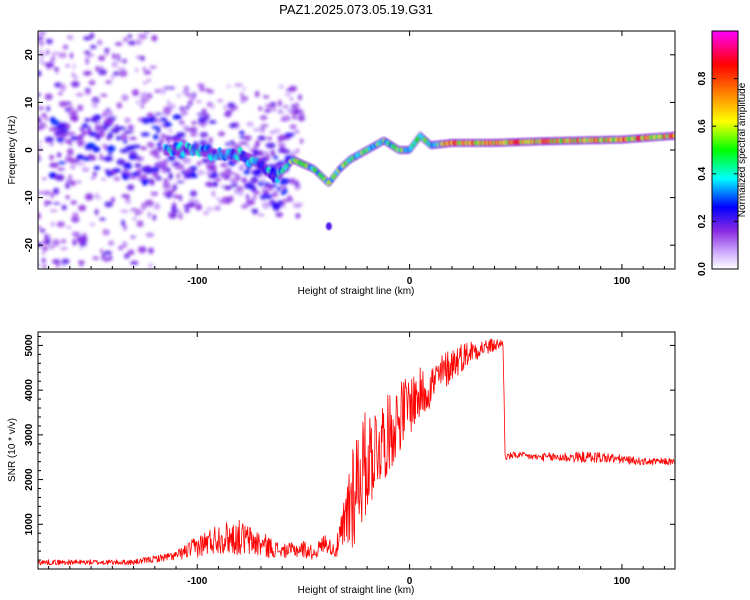 This screenshot has width=750, height=600. Describe the element at coordinates (29, 390) in the screenshot. I see `snr-ytick-label: 4000` at that location.